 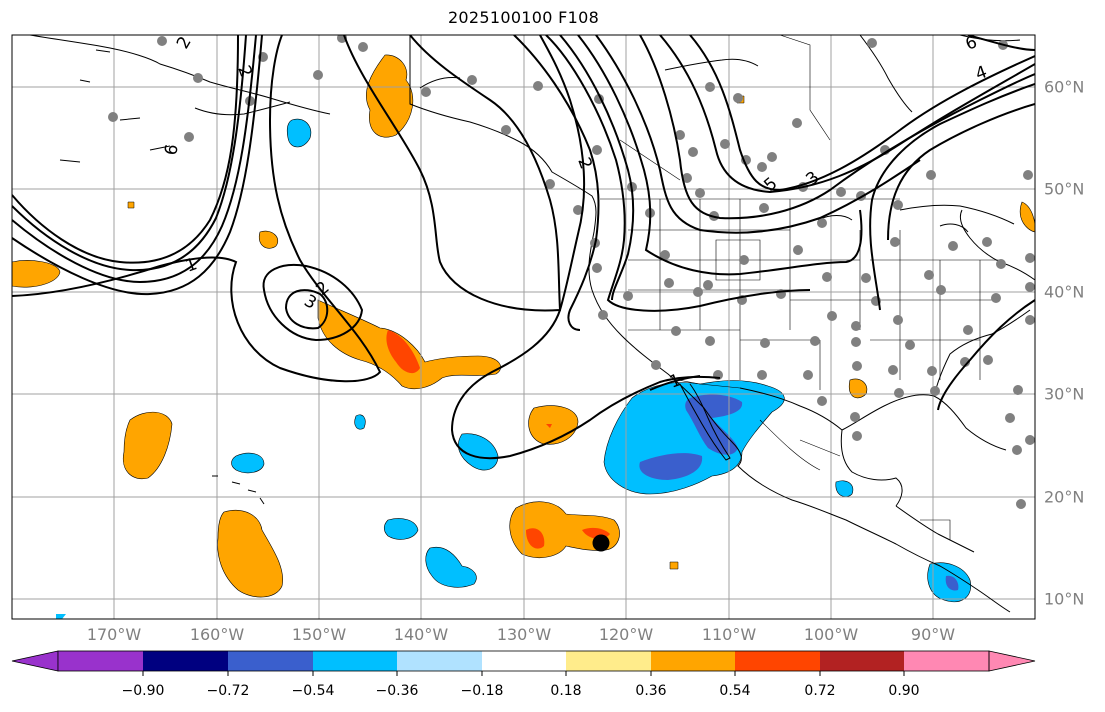 I want to click on lon-label: 120°W, so click(x=626, y=634).